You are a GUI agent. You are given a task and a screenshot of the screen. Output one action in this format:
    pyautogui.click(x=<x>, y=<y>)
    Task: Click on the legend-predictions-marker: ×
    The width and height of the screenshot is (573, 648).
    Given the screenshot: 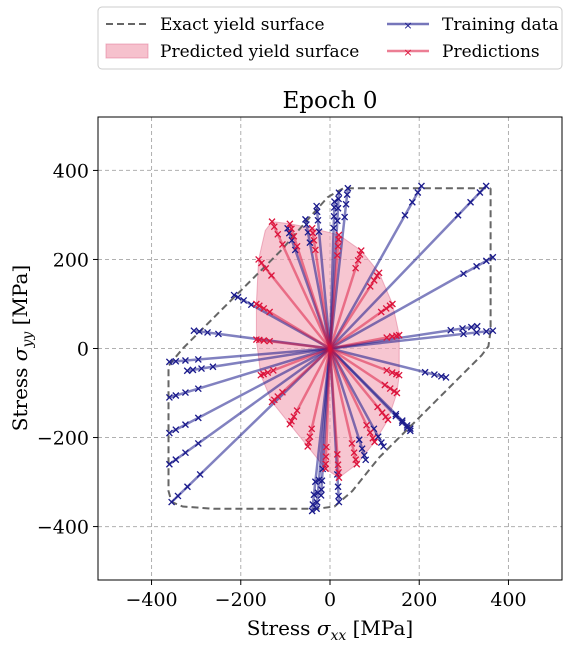 What is the action you would take?
    pyautogui.click(x=407, y=52)
    